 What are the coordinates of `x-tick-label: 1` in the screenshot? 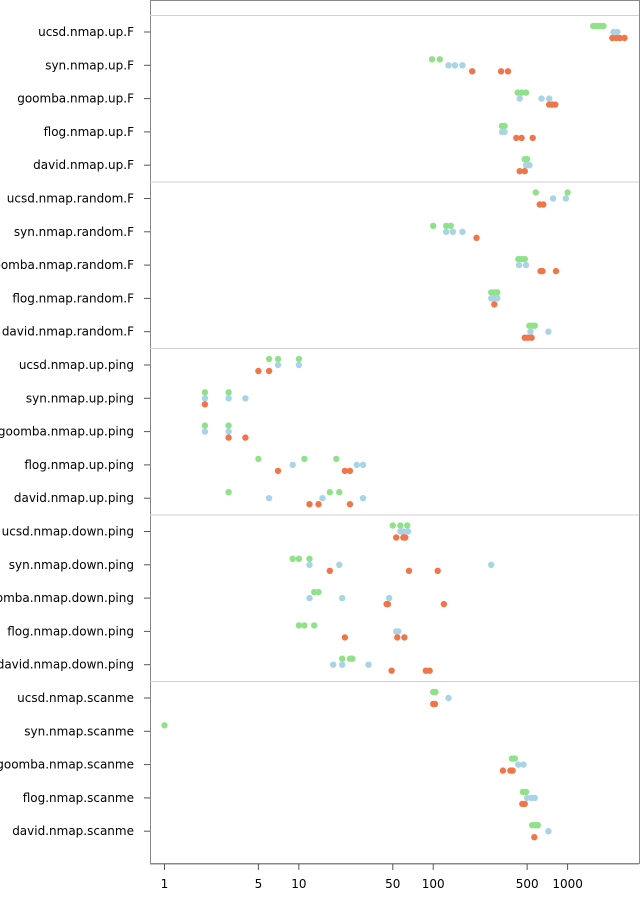 It's located at (165, 884).